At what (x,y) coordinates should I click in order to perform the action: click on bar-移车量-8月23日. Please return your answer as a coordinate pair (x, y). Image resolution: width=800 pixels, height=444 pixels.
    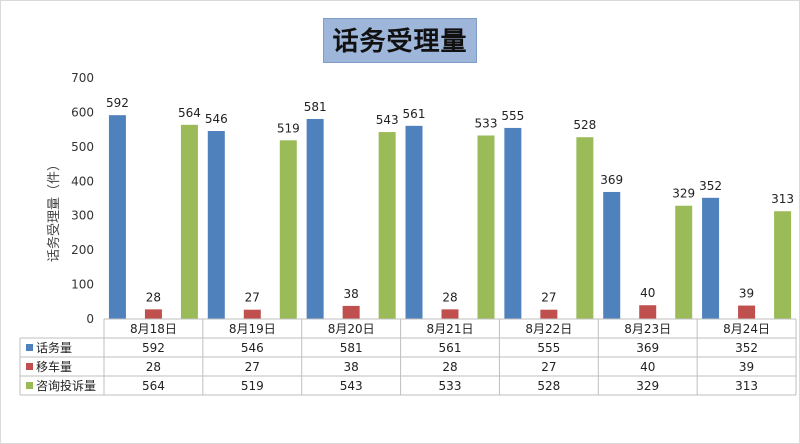
    Looking at the image, I should click on (648, 312).